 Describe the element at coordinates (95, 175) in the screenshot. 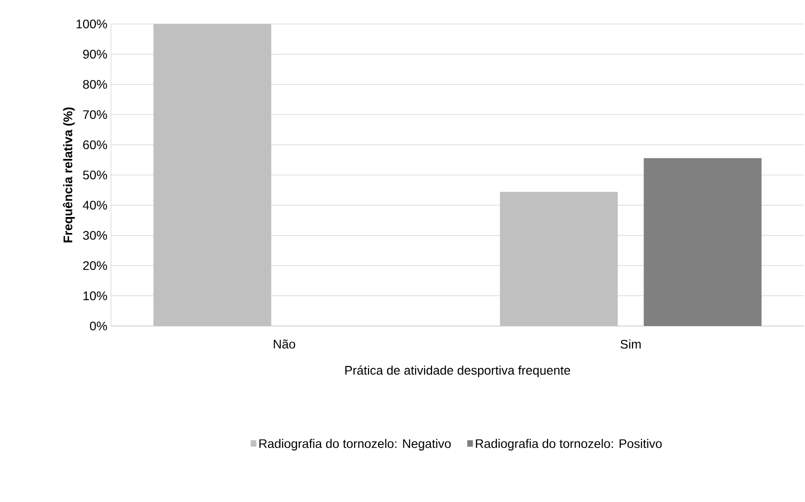

I see `y-tick-label: 50%` at that location.